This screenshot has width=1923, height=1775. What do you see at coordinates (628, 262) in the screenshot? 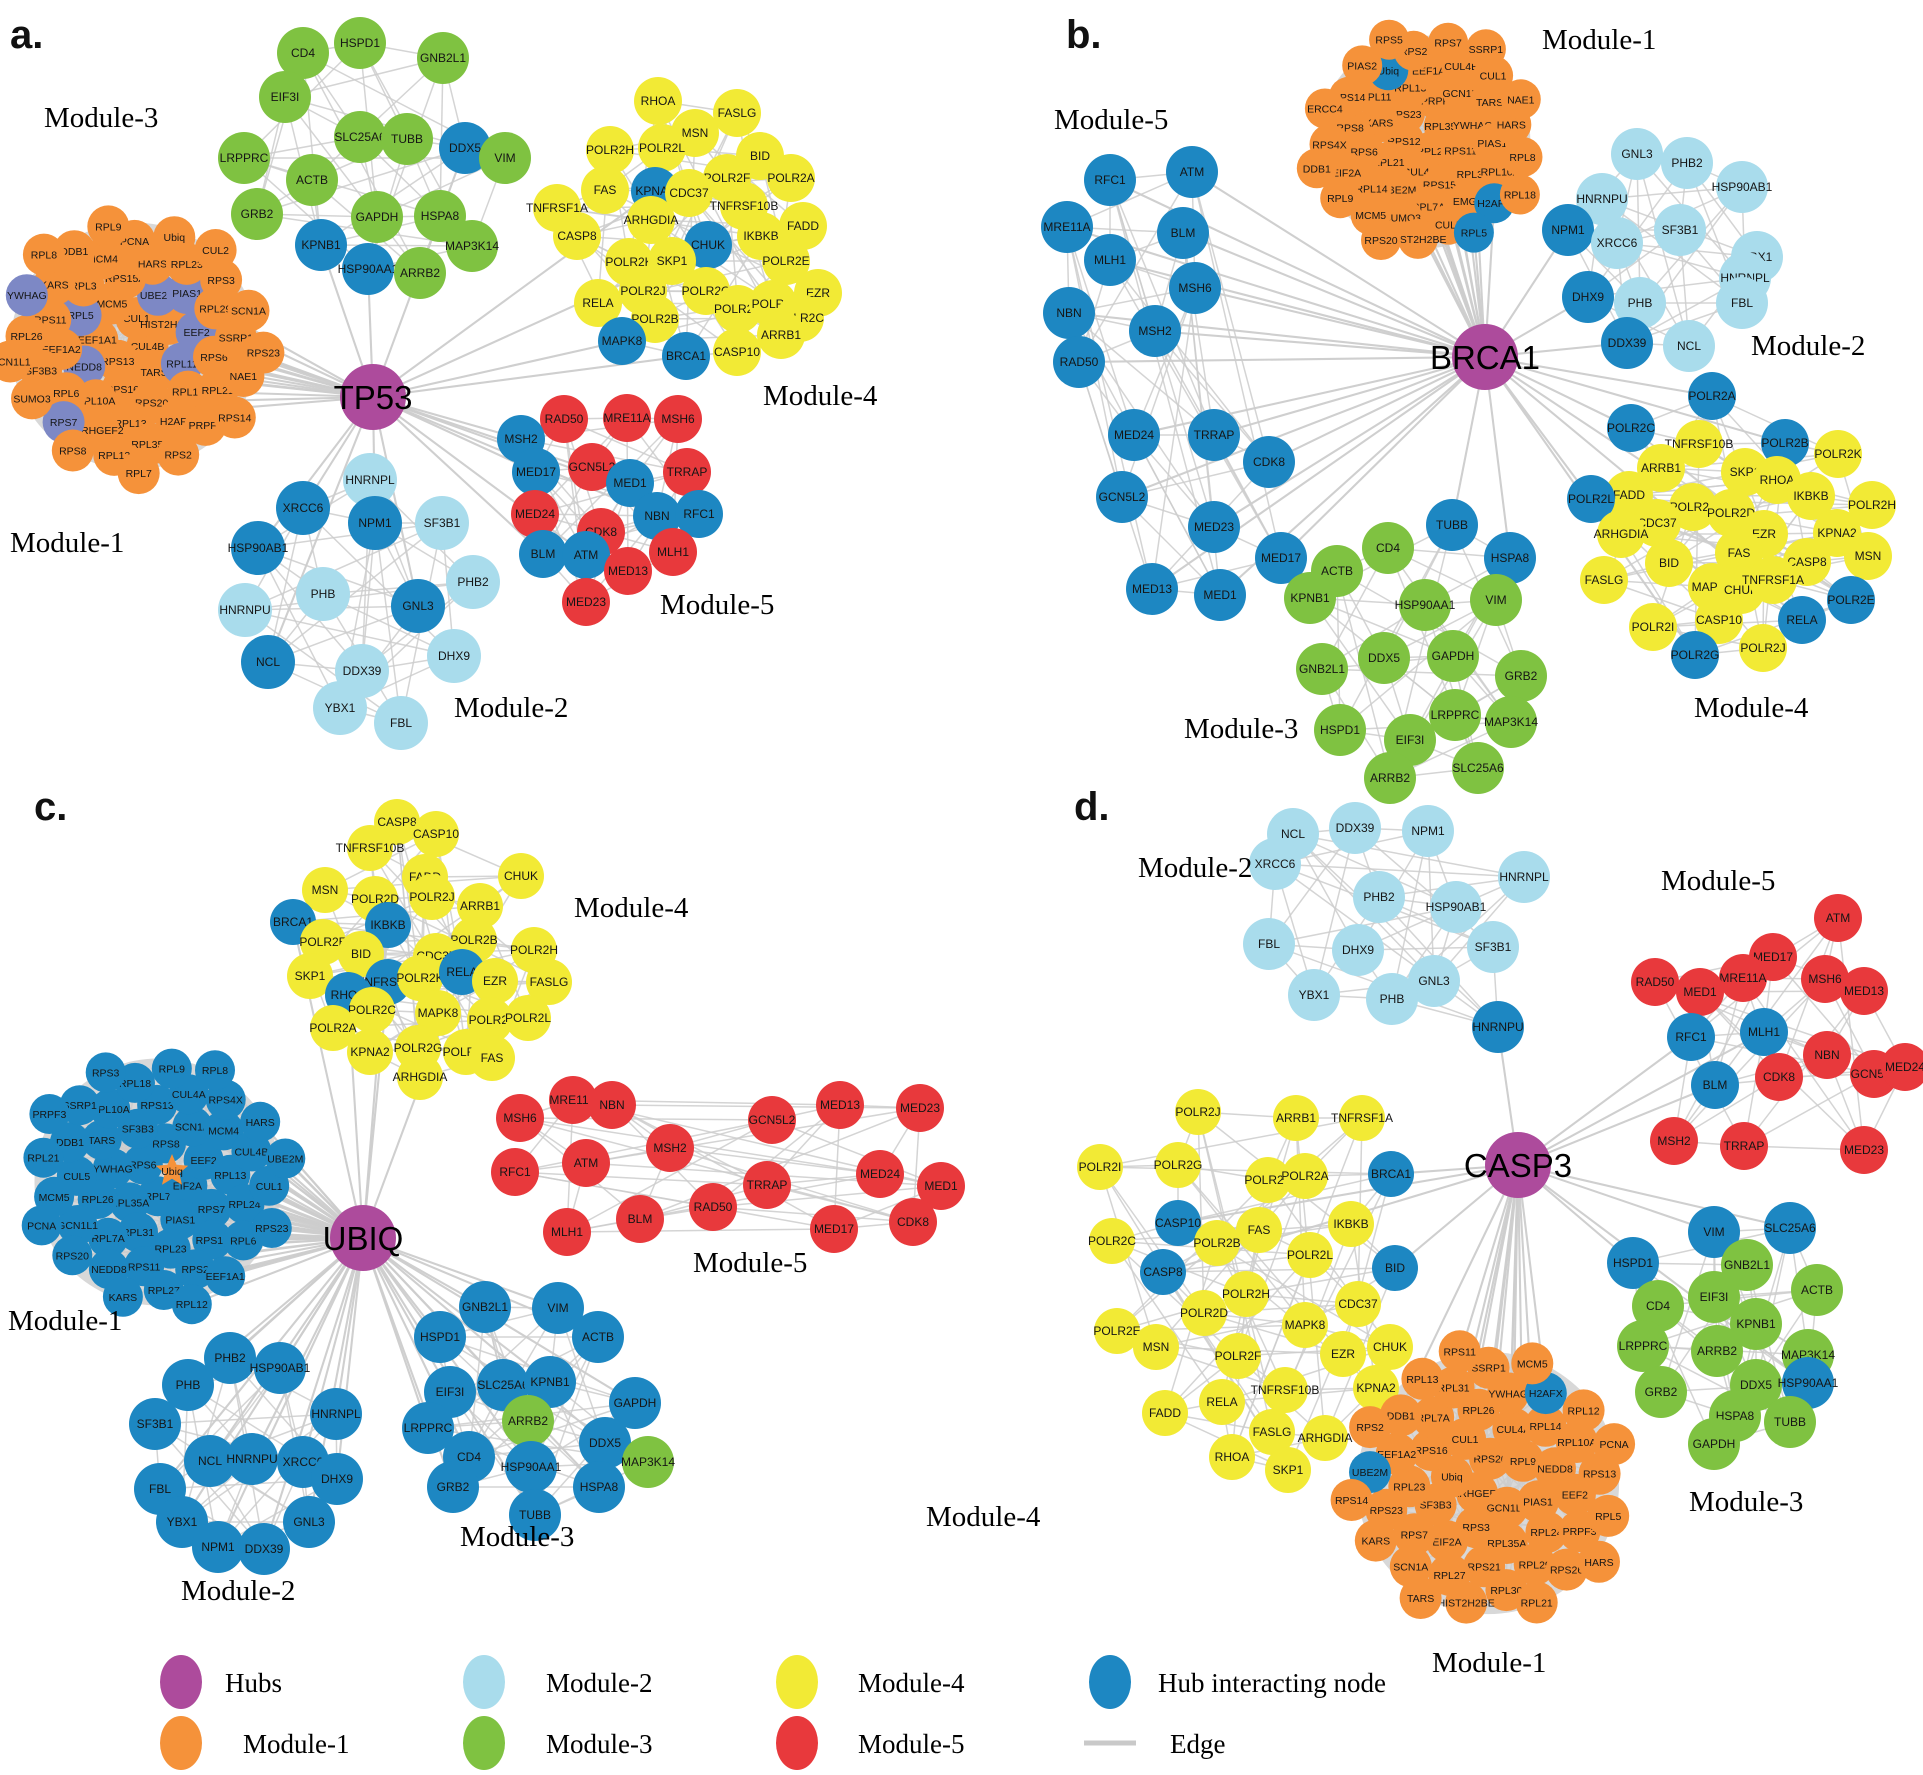
I see `node-label: POLR2K` at bounding box center [628, 262].